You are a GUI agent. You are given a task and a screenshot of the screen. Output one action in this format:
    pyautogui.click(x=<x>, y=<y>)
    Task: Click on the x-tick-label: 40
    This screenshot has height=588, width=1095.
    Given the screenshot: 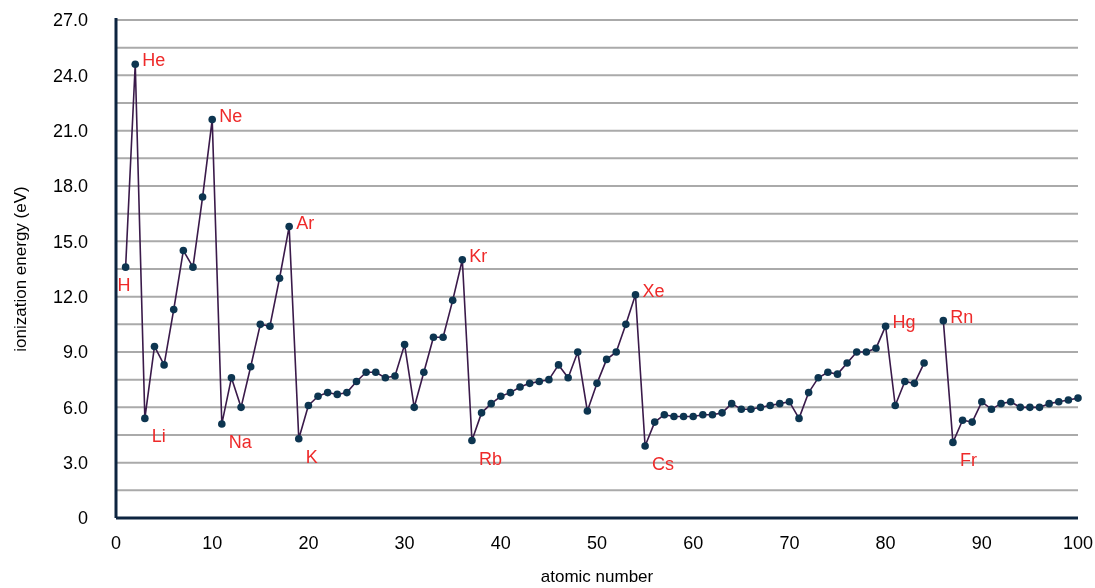 What is the action you would take?
    pyautogui.click(x=500, y=543)
    